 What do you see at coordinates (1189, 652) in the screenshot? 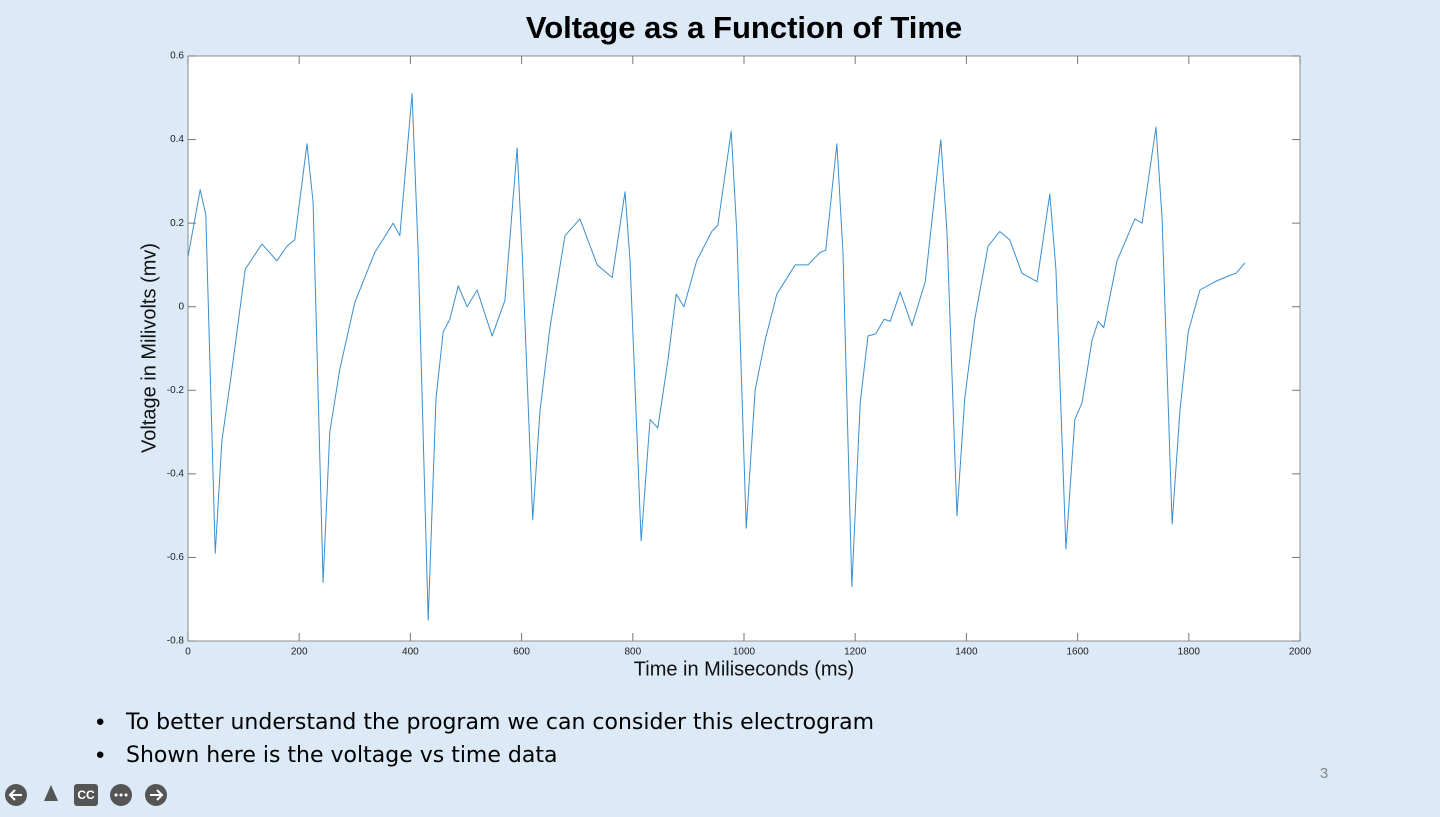
I see `x-tick-label: 1800` at bounding box center [1189, 652].